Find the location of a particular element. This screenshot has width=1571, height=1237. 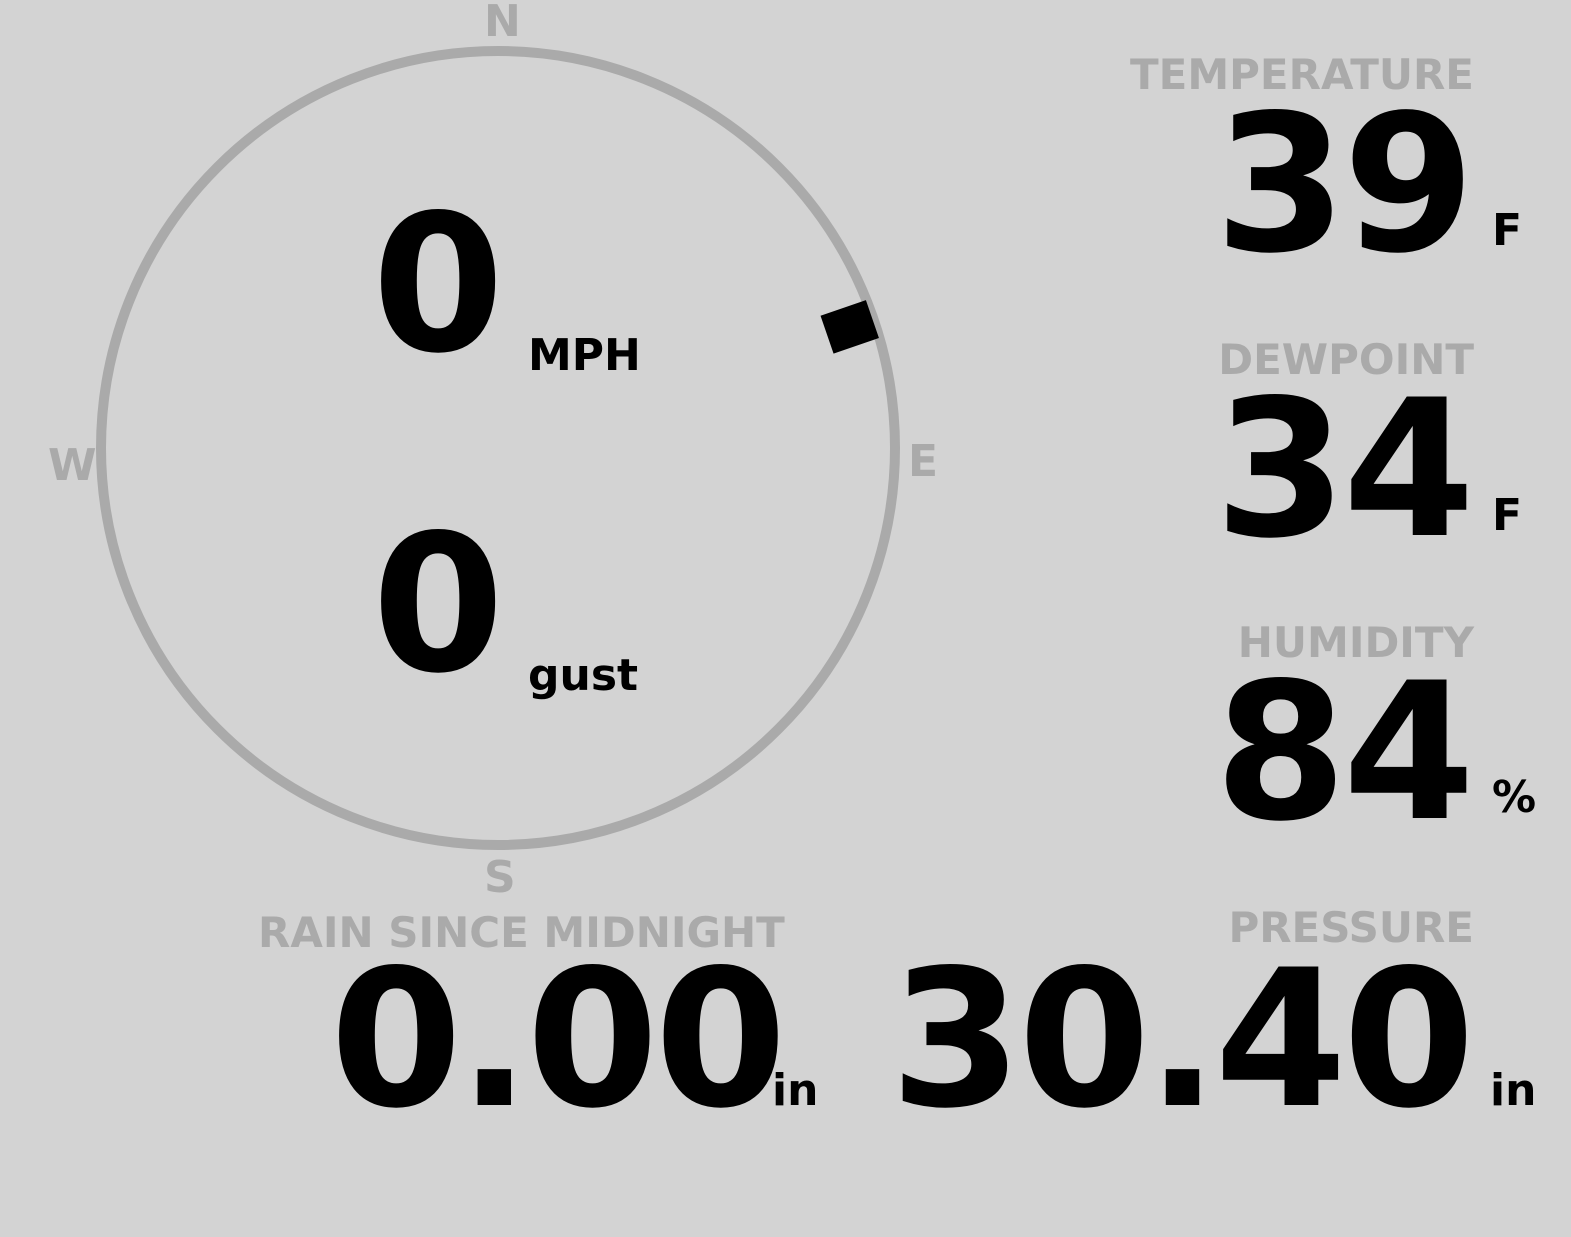

wind-speed-unit: MPH is located at coordinates (584, 355).